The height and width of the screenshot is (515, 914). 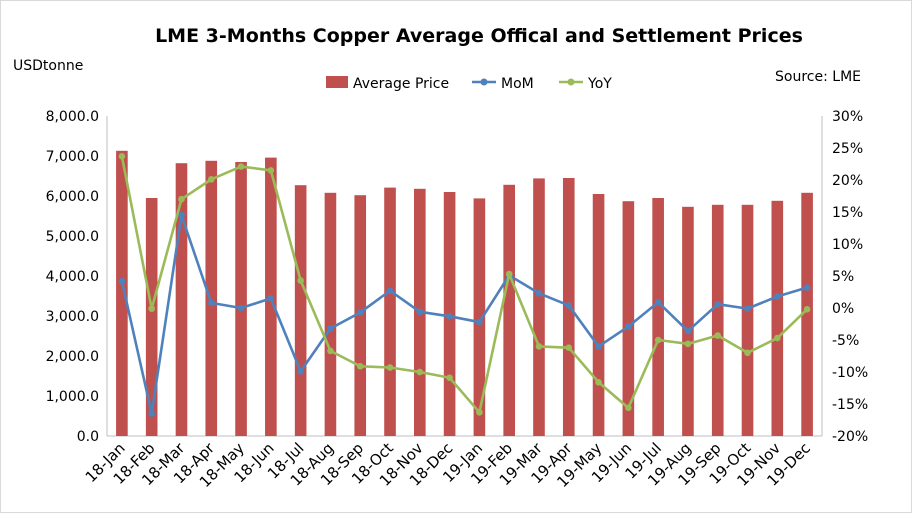 What do you see at coordinates (571, 82) in the screenshot?
I see `legend-marker-yoy` at bounding box center [571, 82].